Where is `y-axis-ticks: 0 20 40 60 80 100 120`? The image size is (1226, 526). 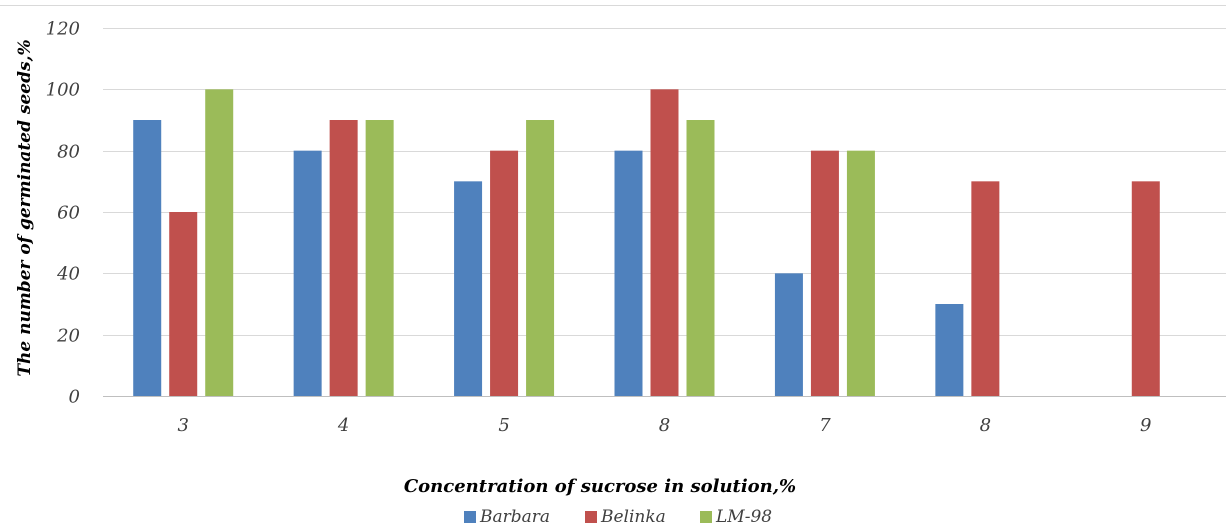
y-axis-ticks: 0 20 40 60 80 100 120 is located at coordinates (63, 213).